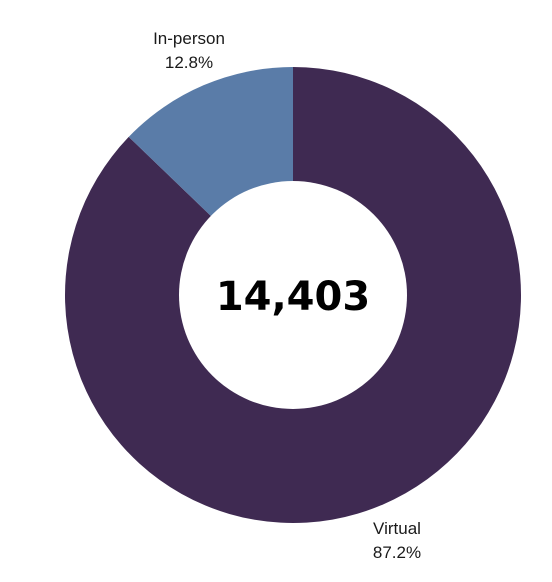 The image size is (552, 582). I want to click on slice-label-in-person: In-person, so click(189, 38).